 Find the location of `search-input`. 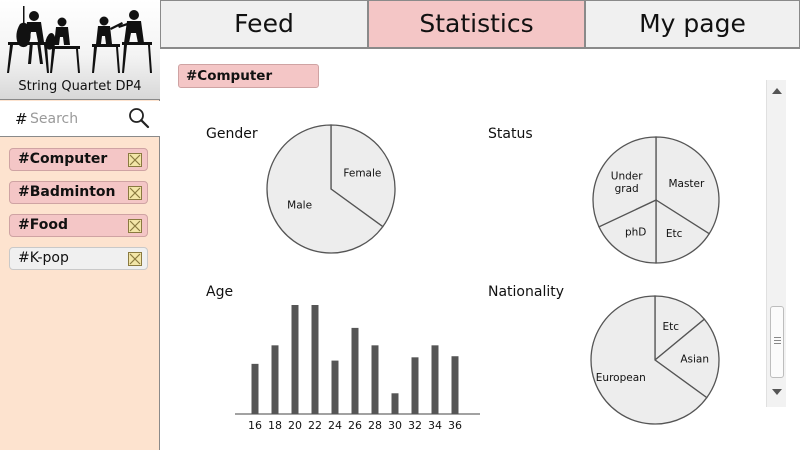

search-input is located at coordinates (75, 119).